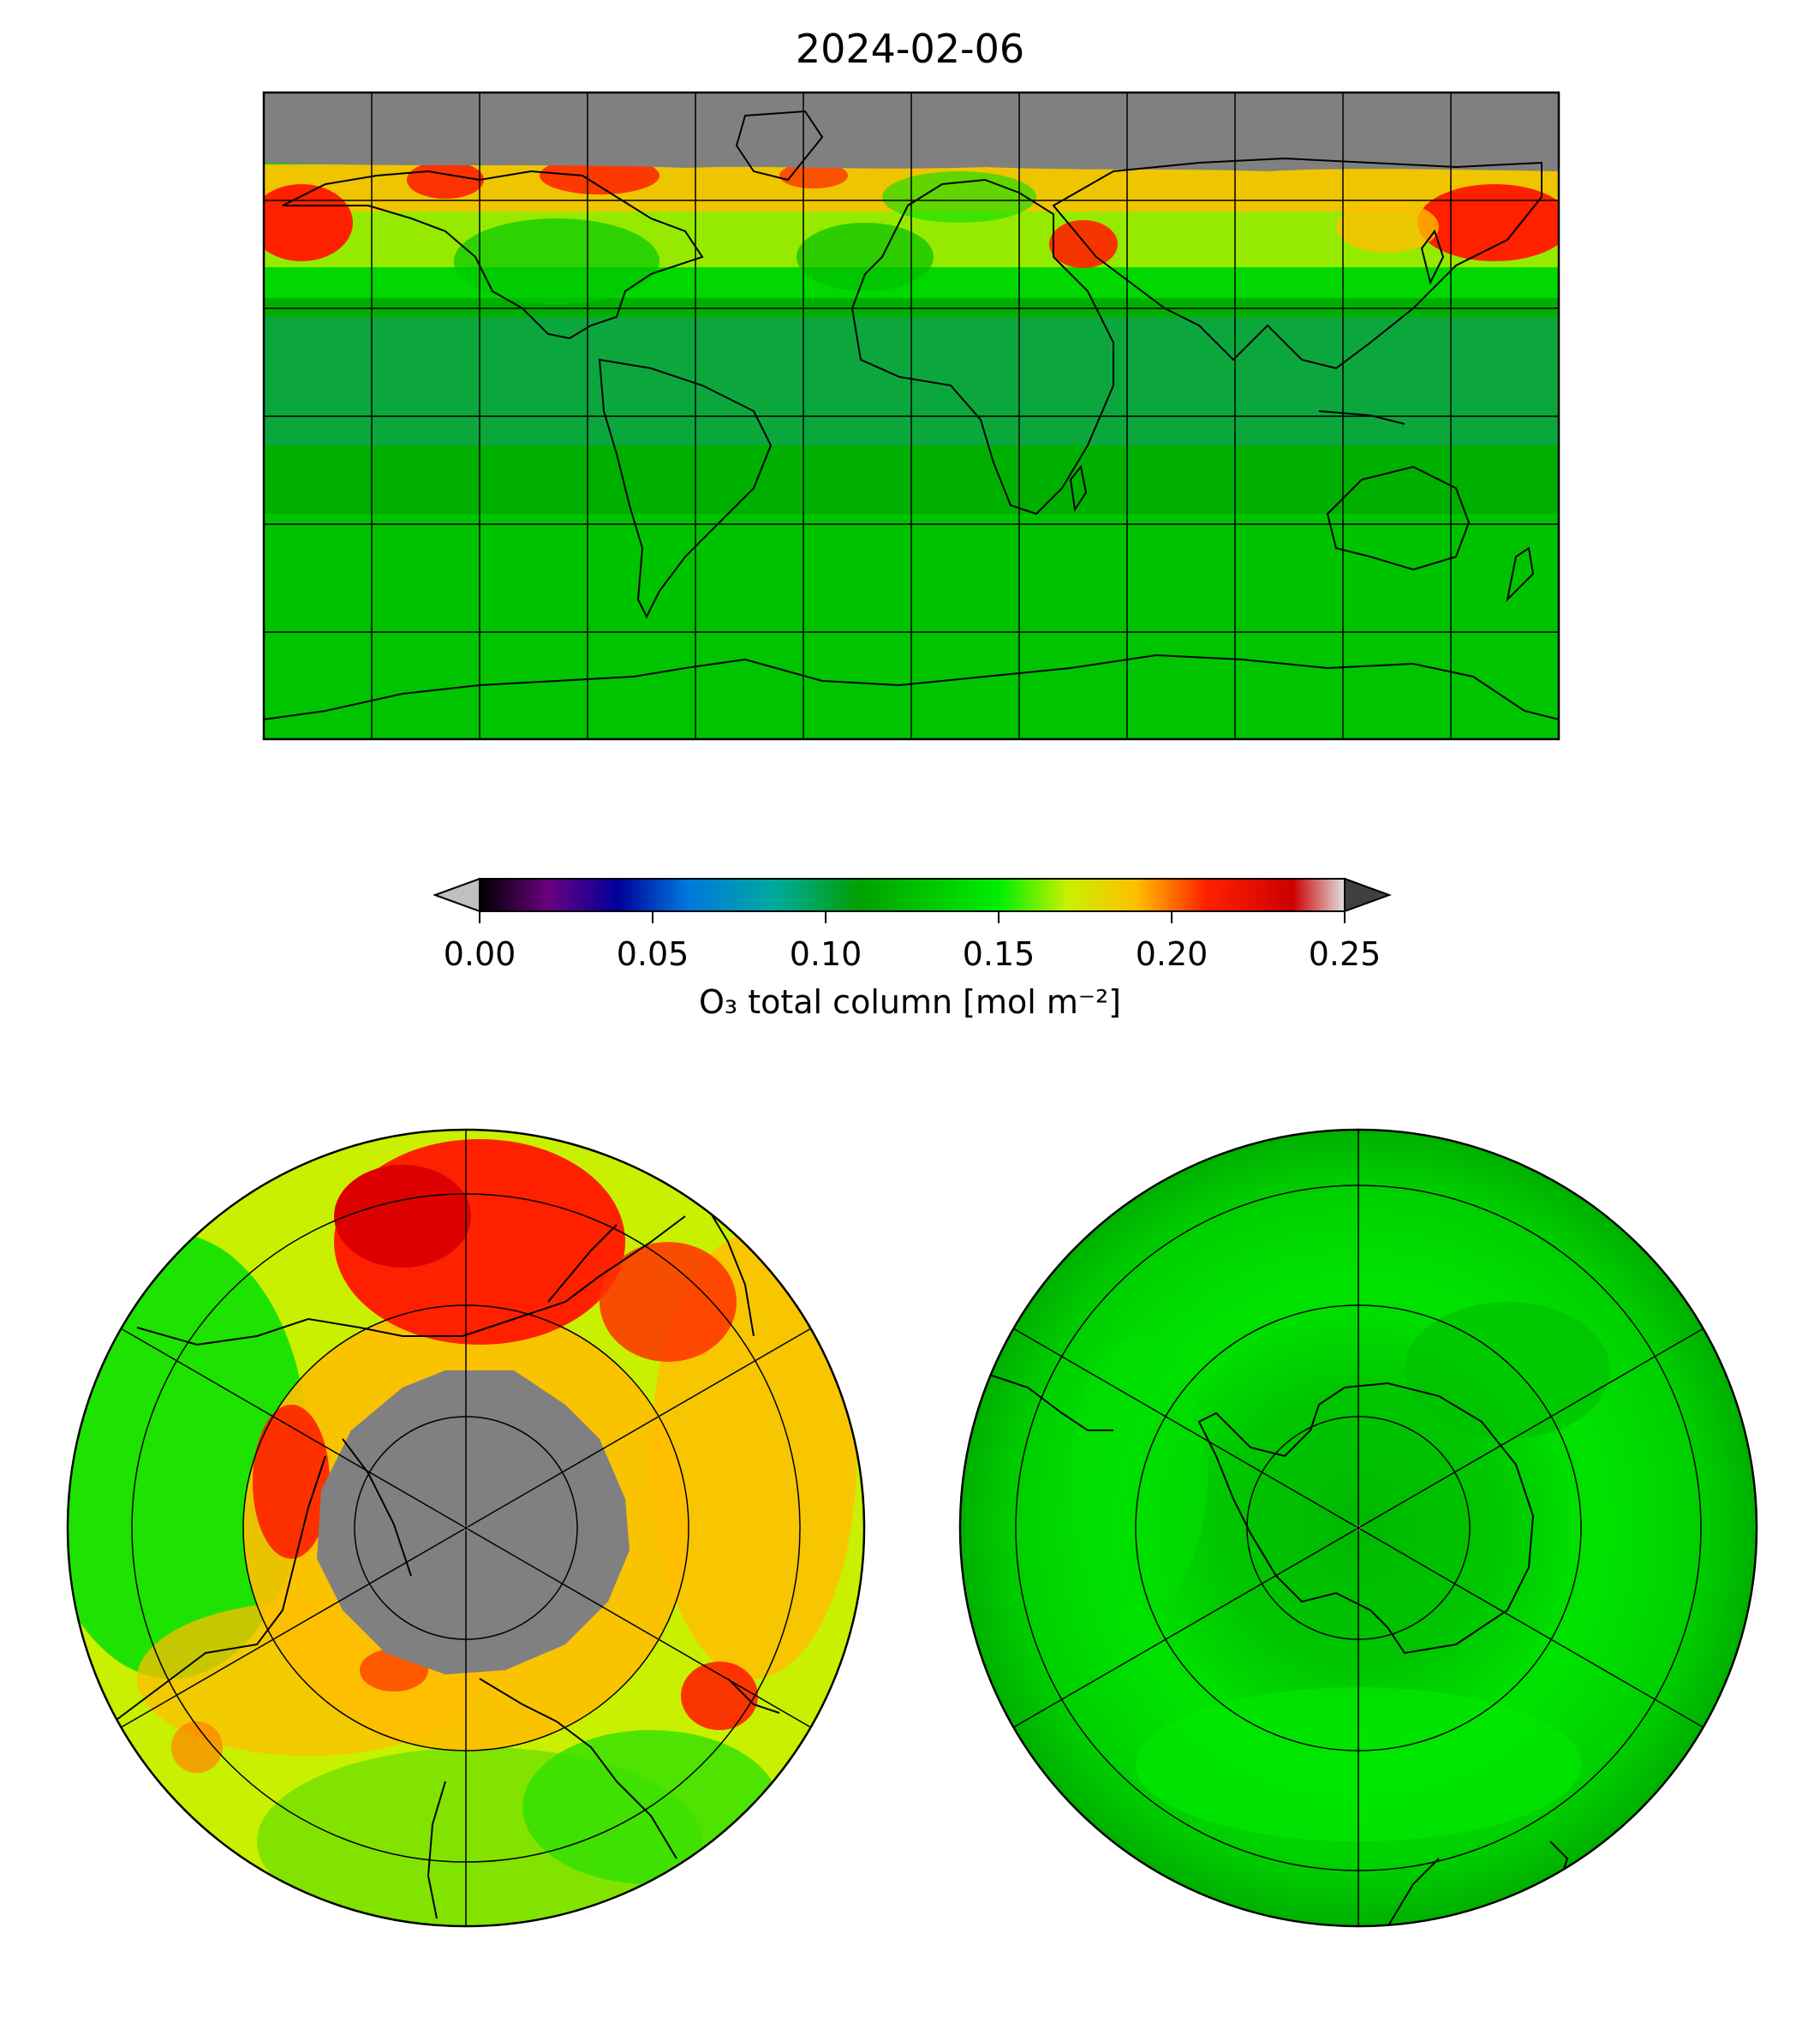  I want to click on figure-title: 2024-02-06, so click(910, 49).